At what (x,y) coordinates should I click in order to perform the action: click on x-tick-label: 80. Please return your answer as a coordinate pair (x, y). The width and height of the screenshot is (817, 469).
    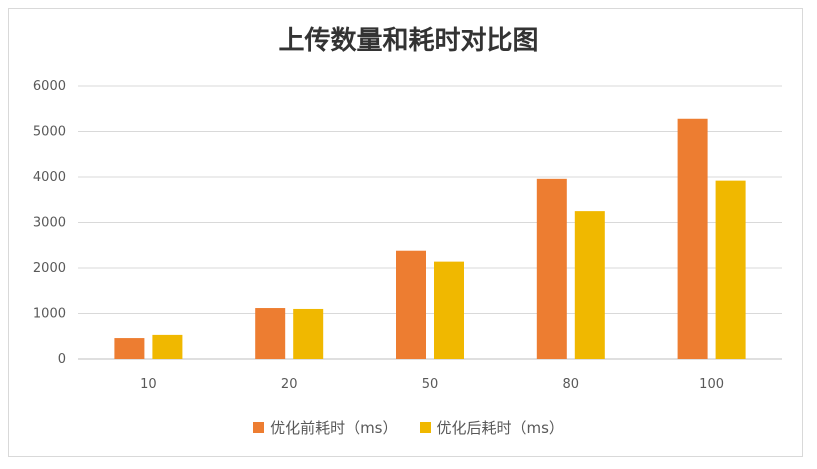
    Looking at the image, I should click on (571, 384).